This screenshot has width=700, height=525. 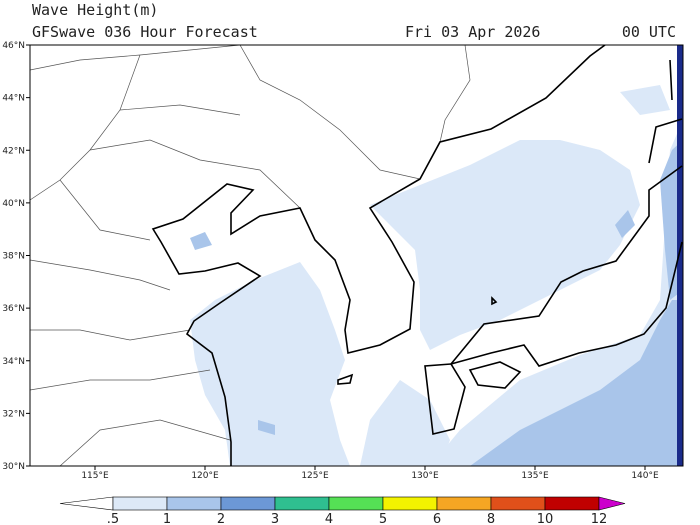 What do you see at coordinates (205, 476) in the screenshot?
I see `lon-label: 120°E` at bounding box center [205, 476].